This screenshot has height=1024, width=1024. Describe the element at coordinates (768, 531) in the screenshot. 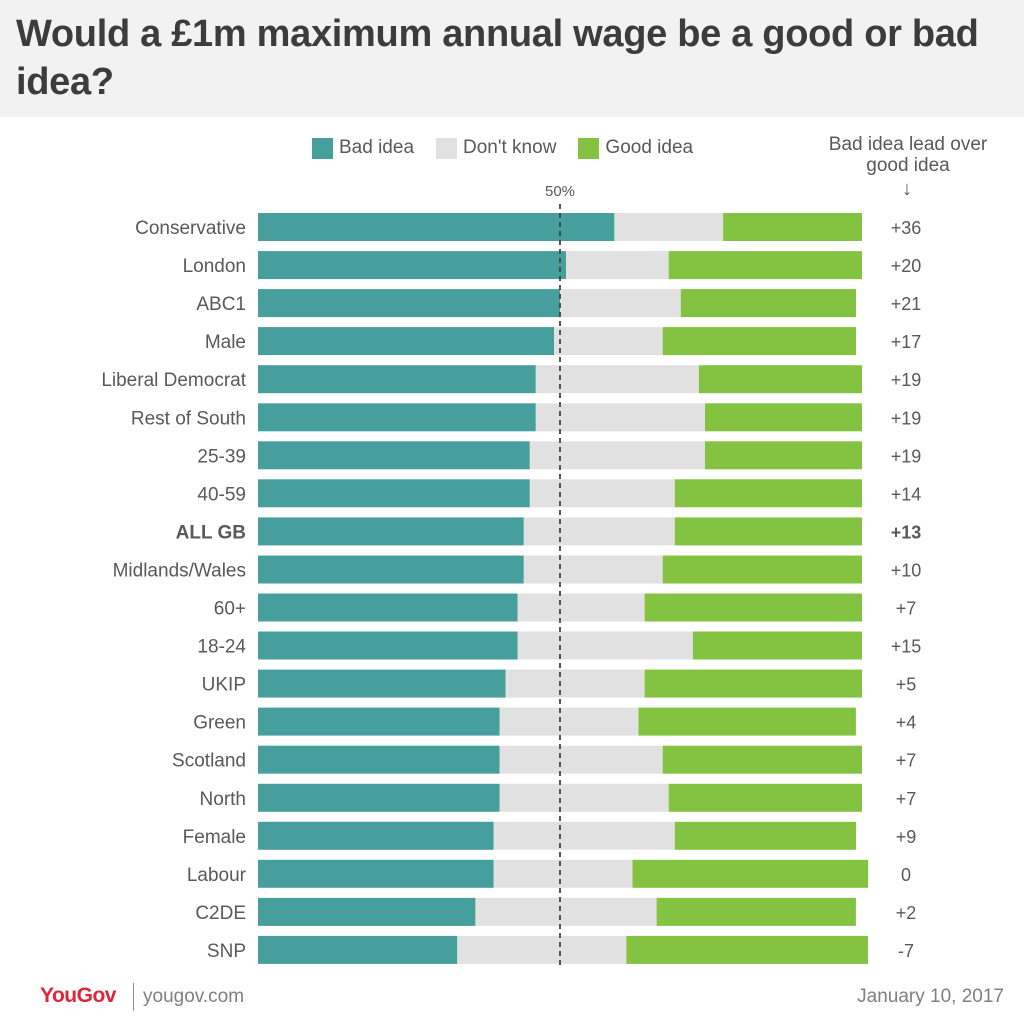

I see `bar-good-all-gb` at that location.